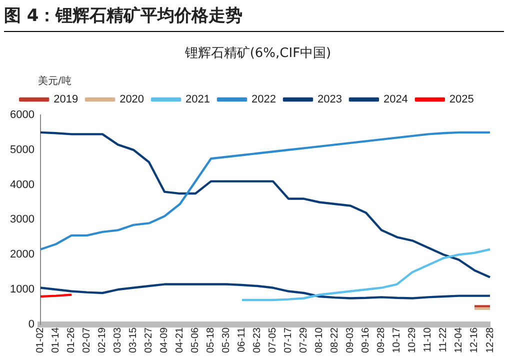 This screenshot has width=516, height=364. Describe the element at coordinates (102, 339) in the screenshot. I see `x-tick-label: 02-19` at that location.